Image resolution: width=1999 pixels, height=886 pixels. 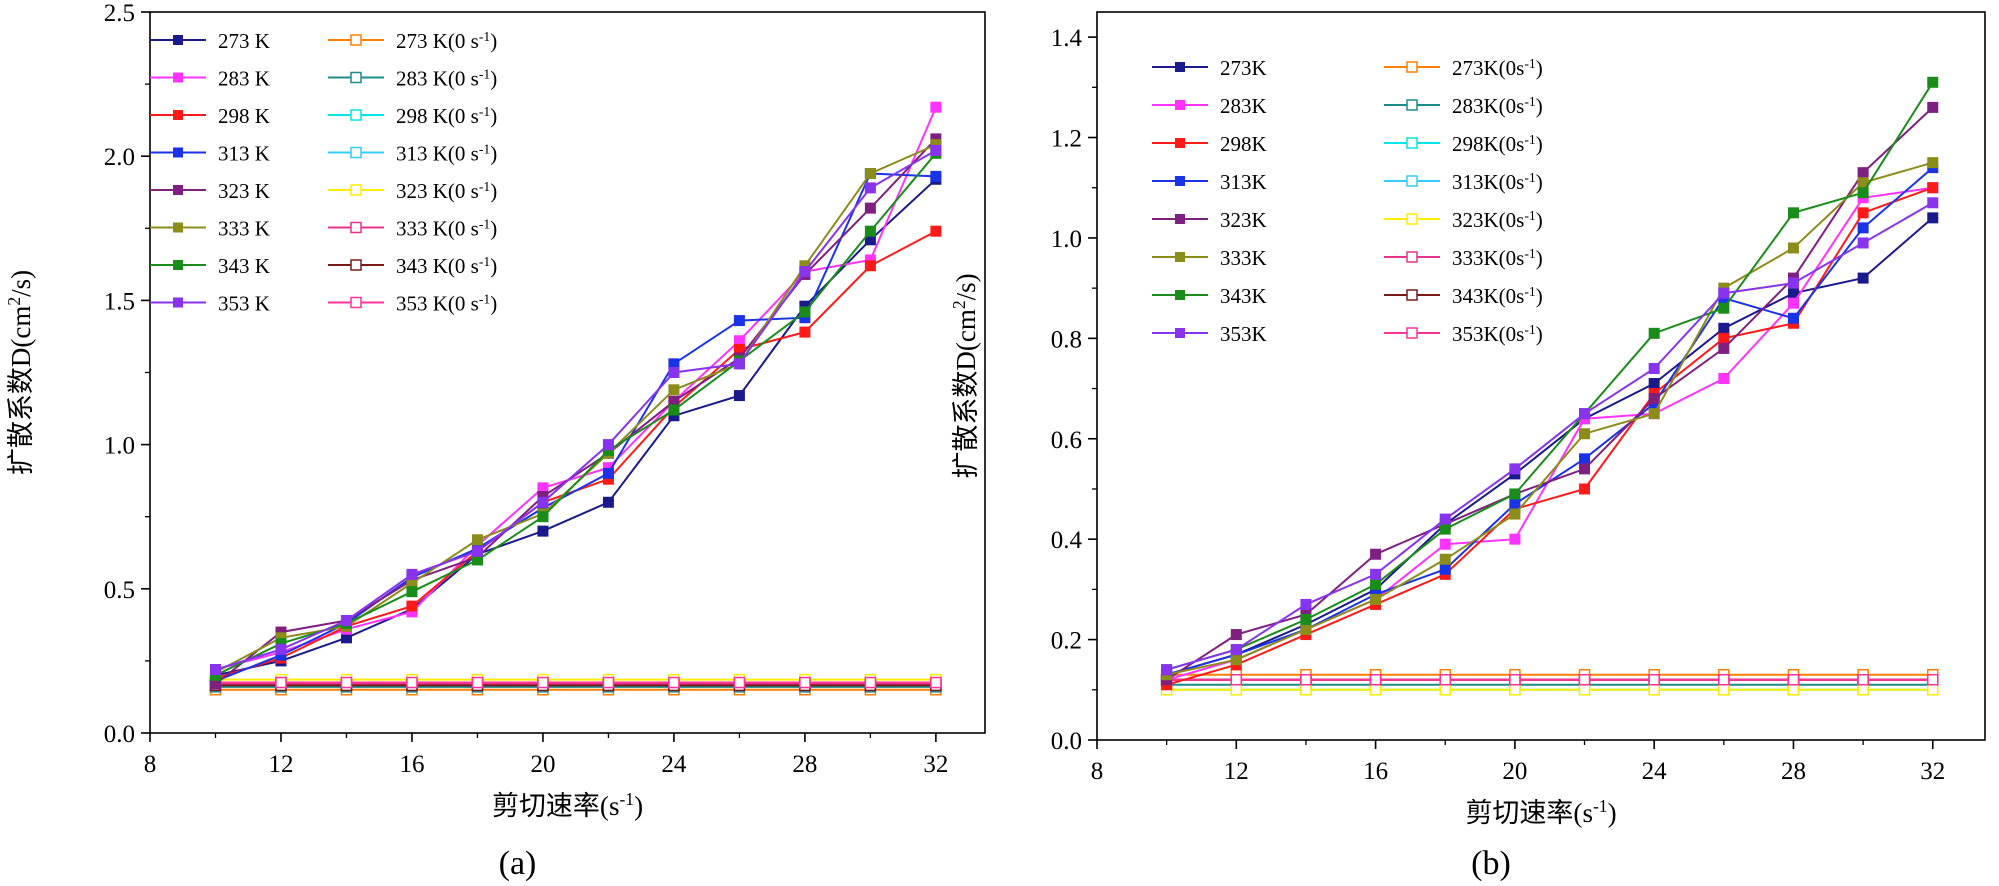 I want to click on y-tick-label: 2.5, so click(x=119, y=13).